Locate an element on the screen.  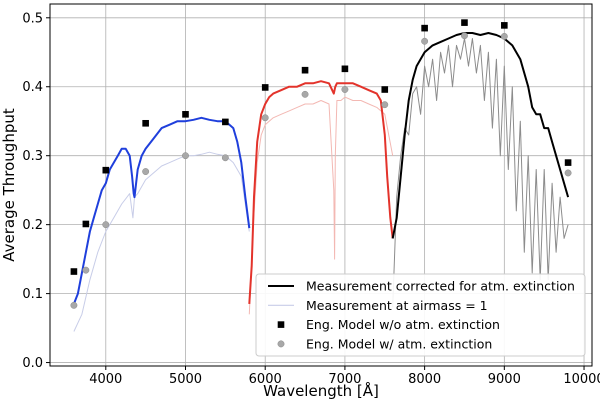
legend-label: Eng. Model w/o atm. extinction is located at coordinates (403, 324).